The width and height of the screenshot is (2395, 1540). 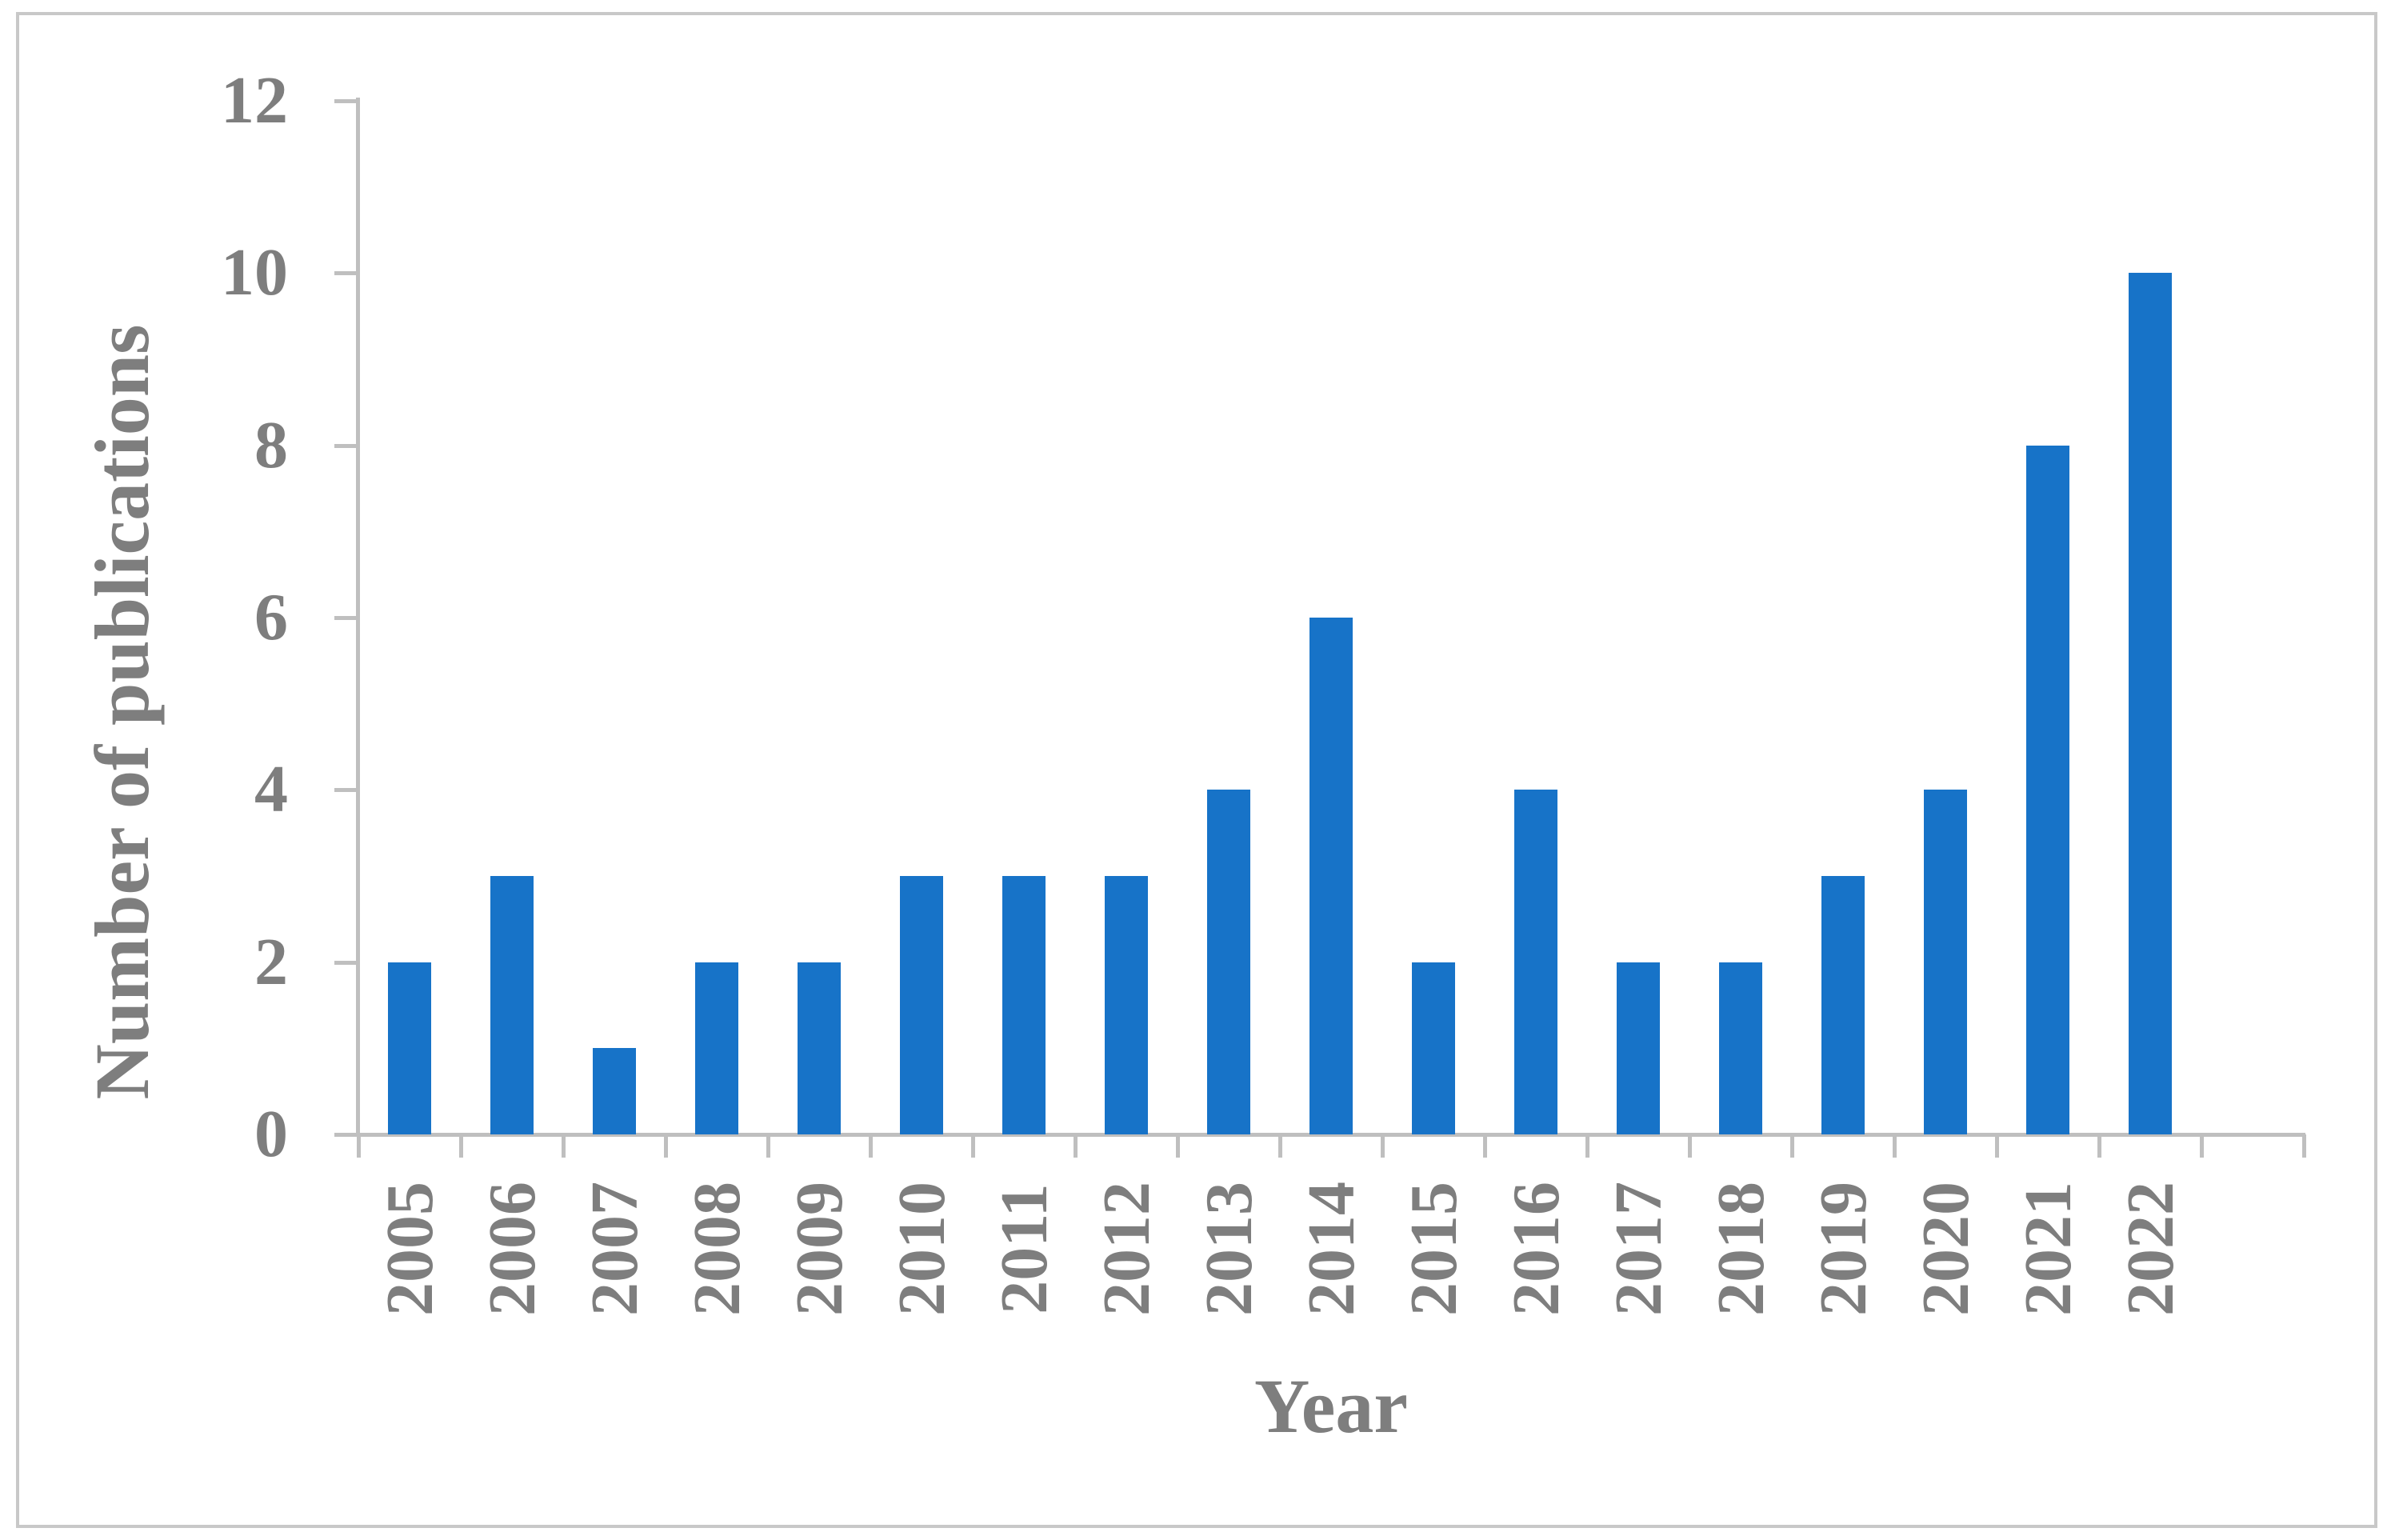 What do you see at coordinates (512, 1005) in the screenshot?
I see `bar-2006` at bounding box center [512, 1005].